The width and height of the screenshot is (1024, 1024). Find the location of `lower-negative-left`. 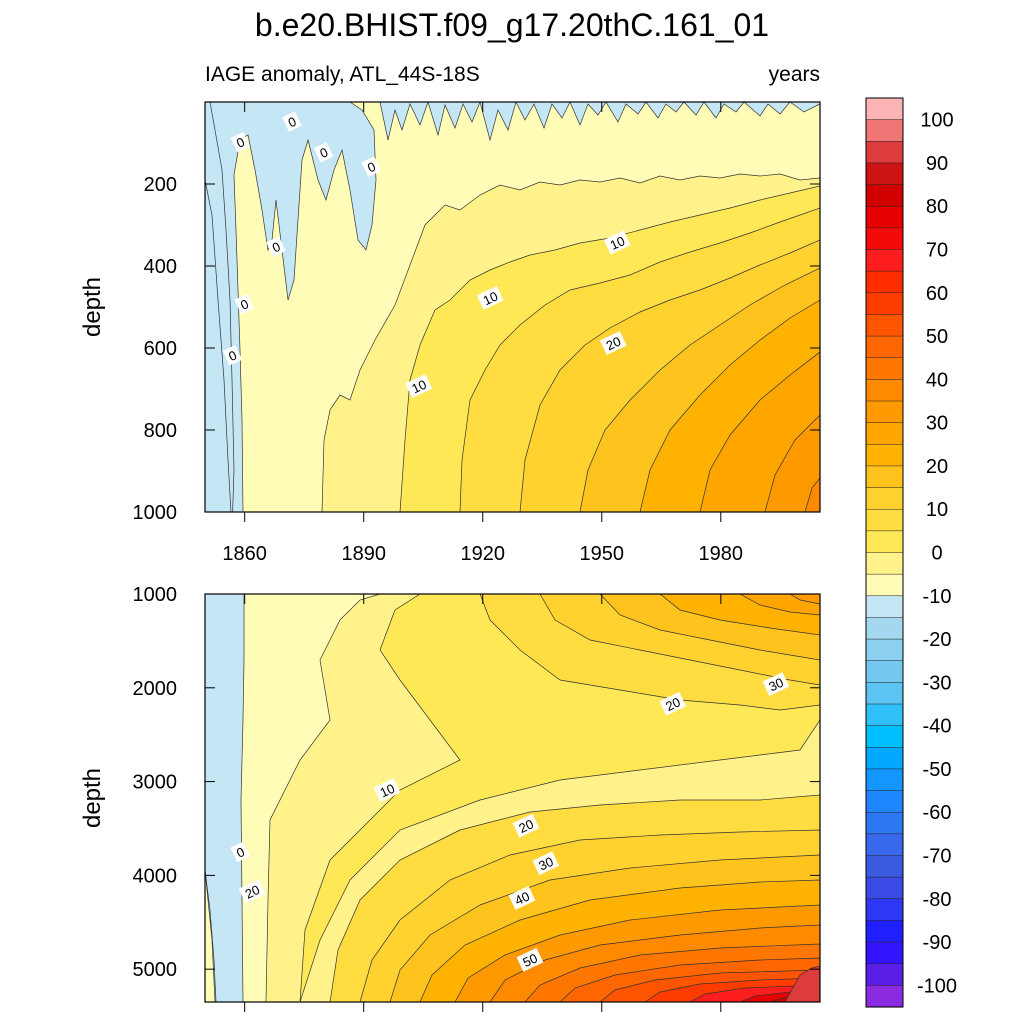

lower-negative-left is located at coordinates (225, 798).